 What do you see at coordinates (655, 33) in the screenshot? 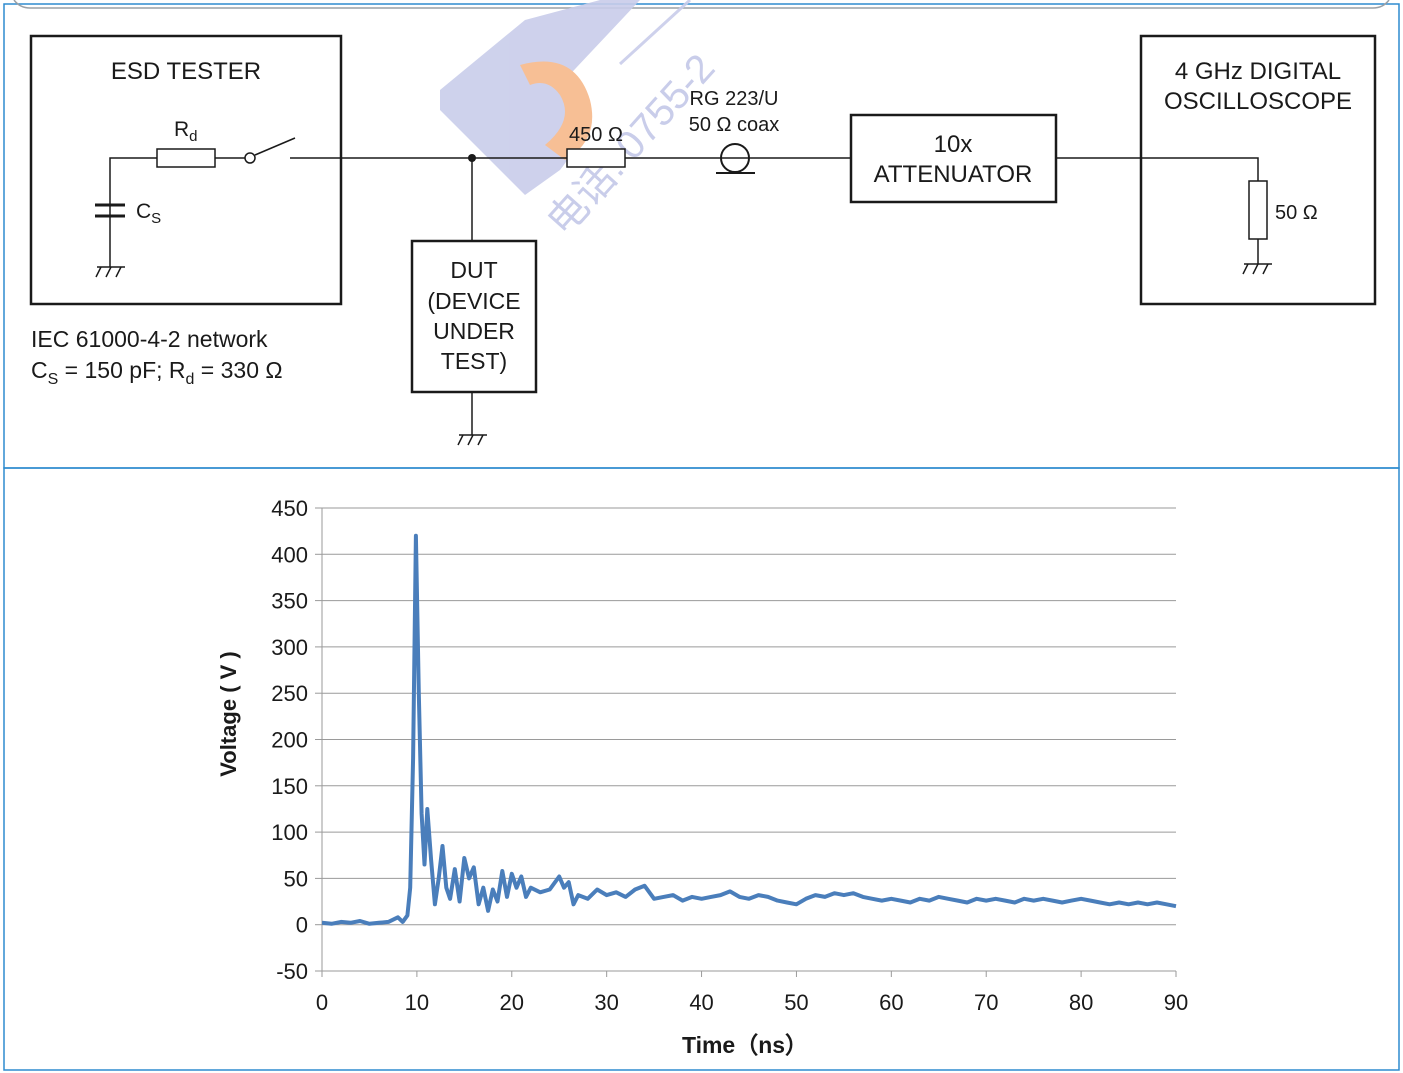
I see `watermark-stroke` at bounding box center [655, 33].